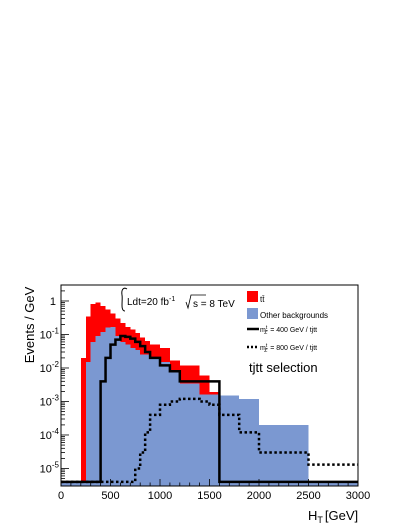 Image resolution: width=407 pixels, height=527 pixels. Describe the element at coordinates (50, 467) in the screenshot. I see `y-tick-label: 10⁻⁵` at that location.